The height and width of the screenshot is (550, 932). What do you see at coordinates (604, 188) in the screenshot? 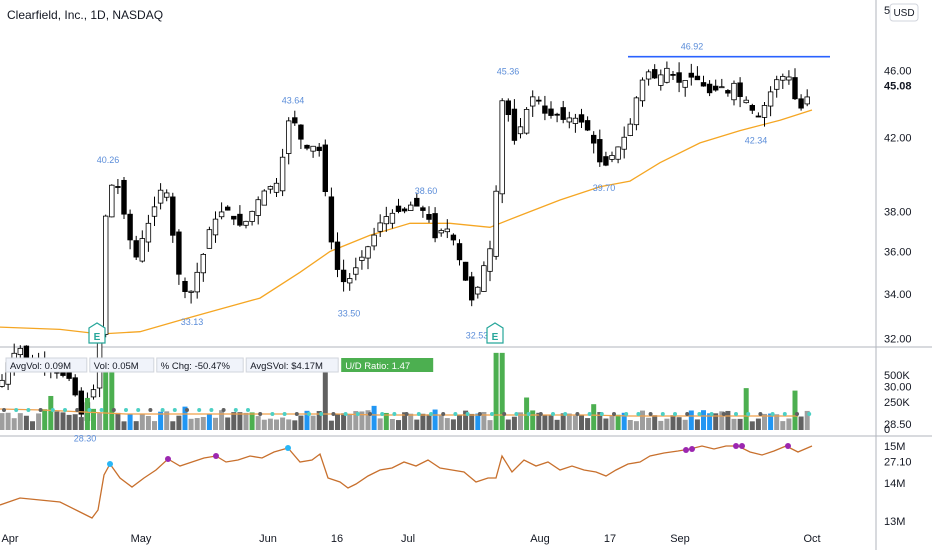
I see `price-annotation-label: 39.70` at bounding box center [604, 188].